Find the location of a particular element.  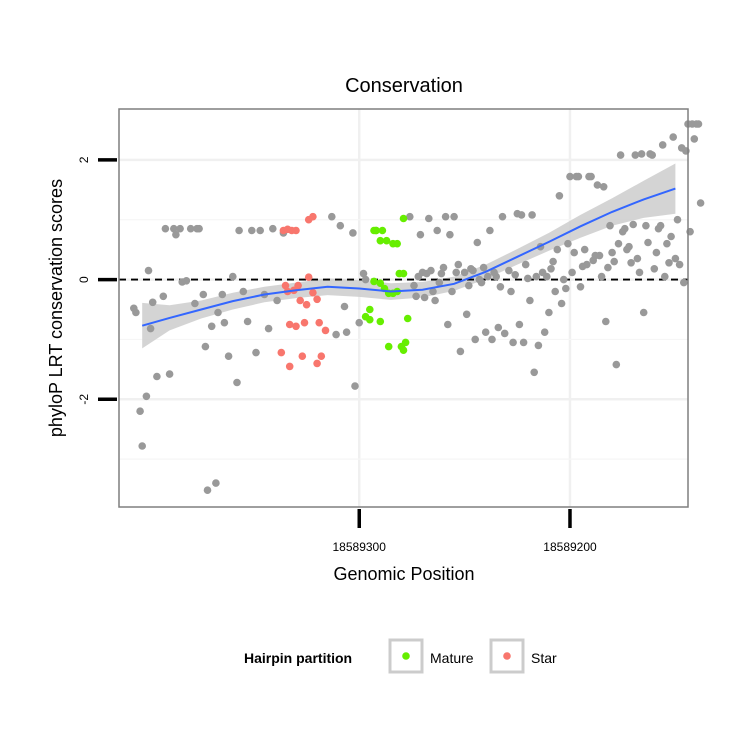

legend-dot-mature is located at coordinates (406, 656).